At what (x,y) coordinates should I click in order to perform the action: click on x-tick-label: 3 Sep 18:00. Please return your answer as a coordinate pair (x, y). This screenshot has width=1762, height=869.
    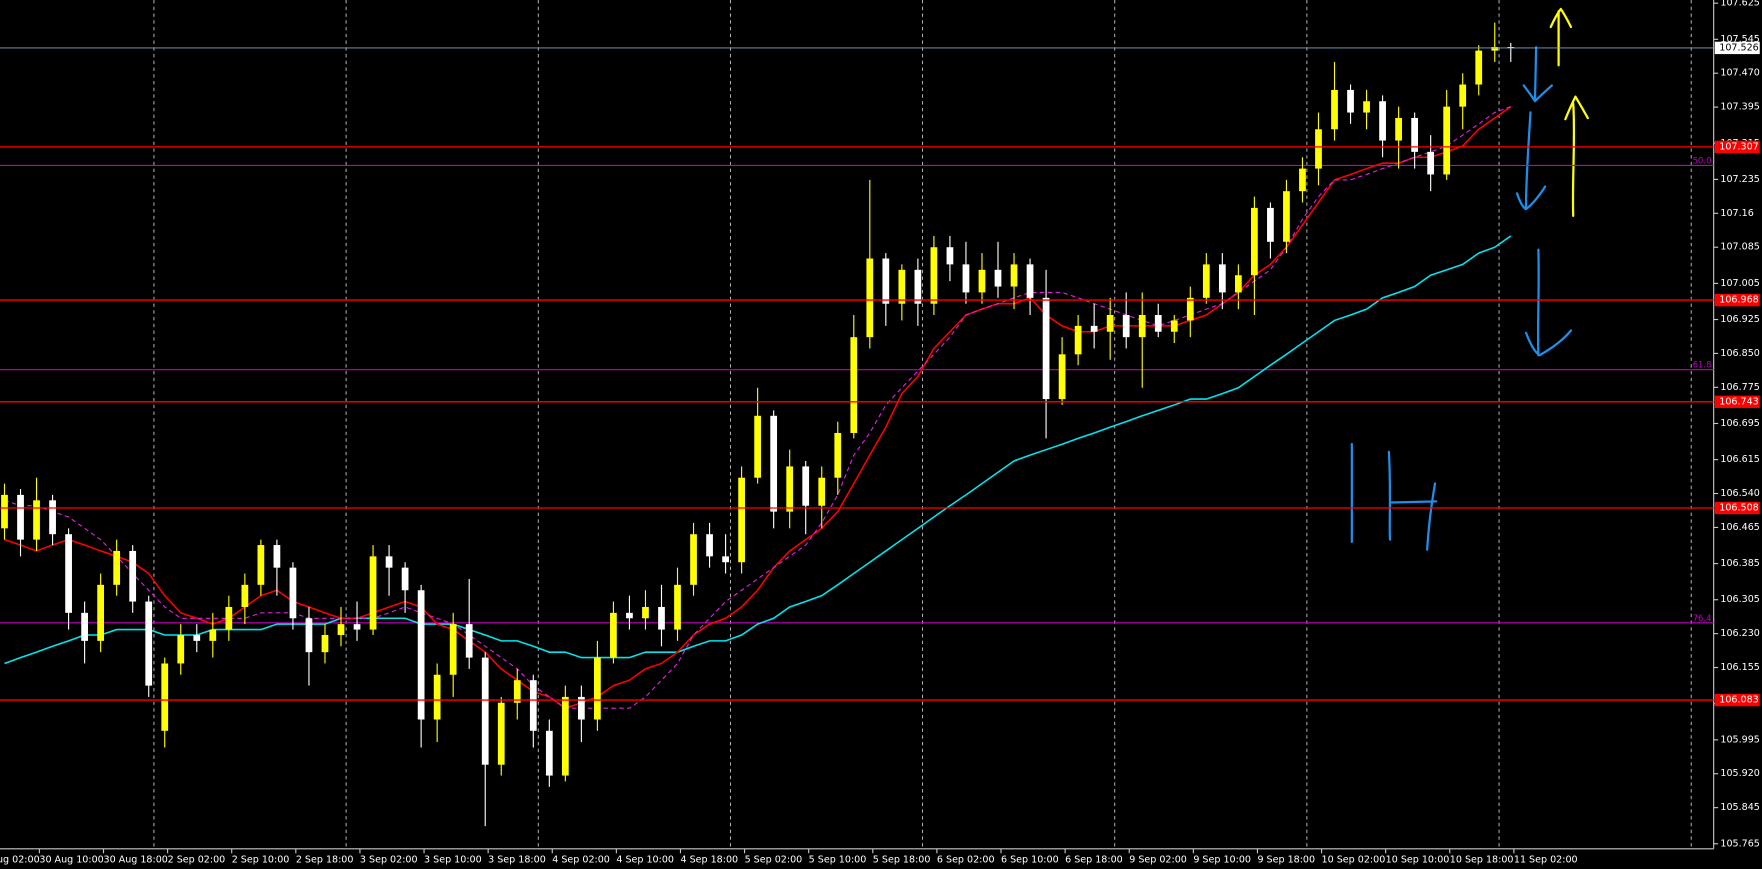
    Looking at the image, I should click on (517, 860).